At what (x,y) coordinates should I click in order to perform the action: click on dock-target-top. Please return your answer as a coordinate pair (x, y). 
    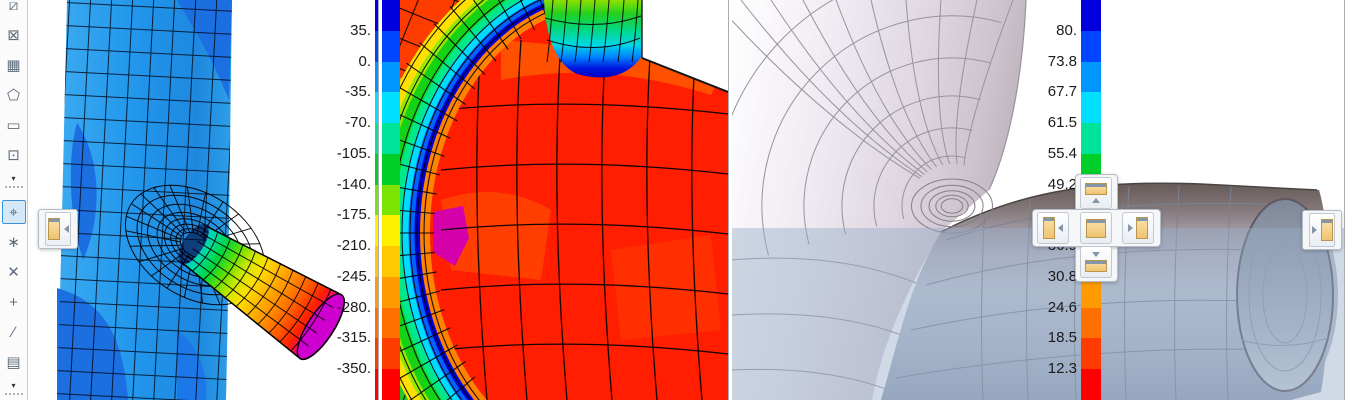
    Looking at the image, I should click on (1096, 193).